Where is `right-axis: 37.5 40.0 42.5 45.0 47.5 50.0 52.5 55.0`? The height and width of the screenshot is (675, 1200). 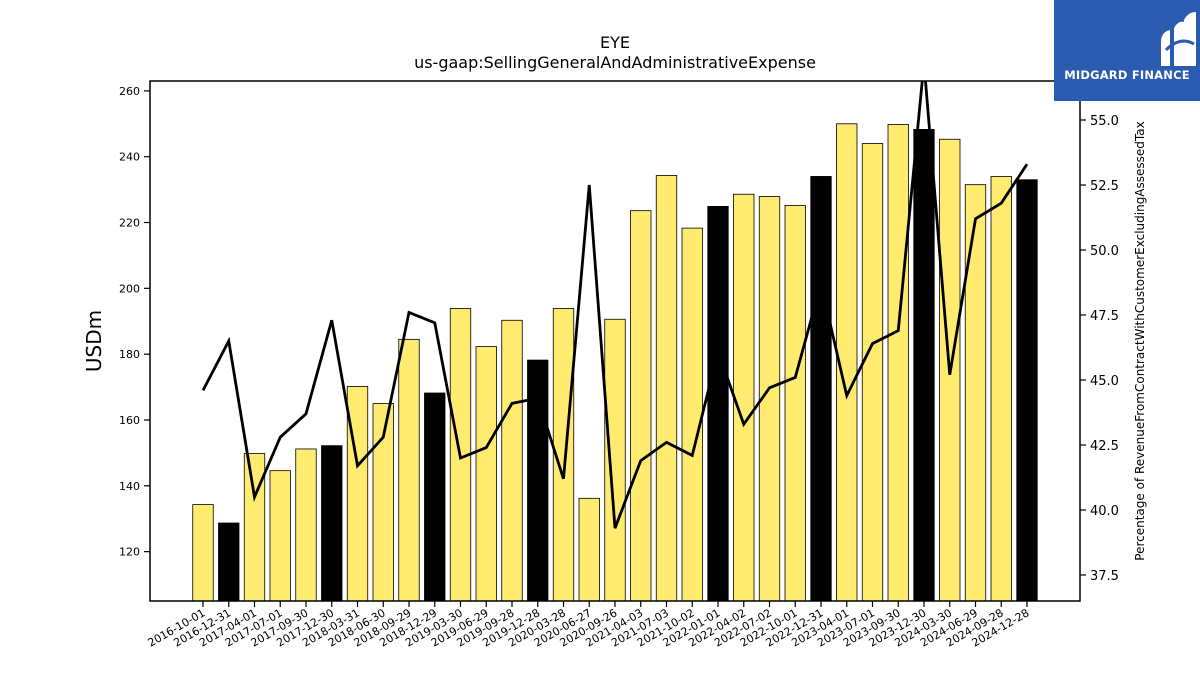
right-axis: 37.5 40.0 42.5 45.0 47.5 50.0 52.5 55.0 is located at coordinates (1099, 349).